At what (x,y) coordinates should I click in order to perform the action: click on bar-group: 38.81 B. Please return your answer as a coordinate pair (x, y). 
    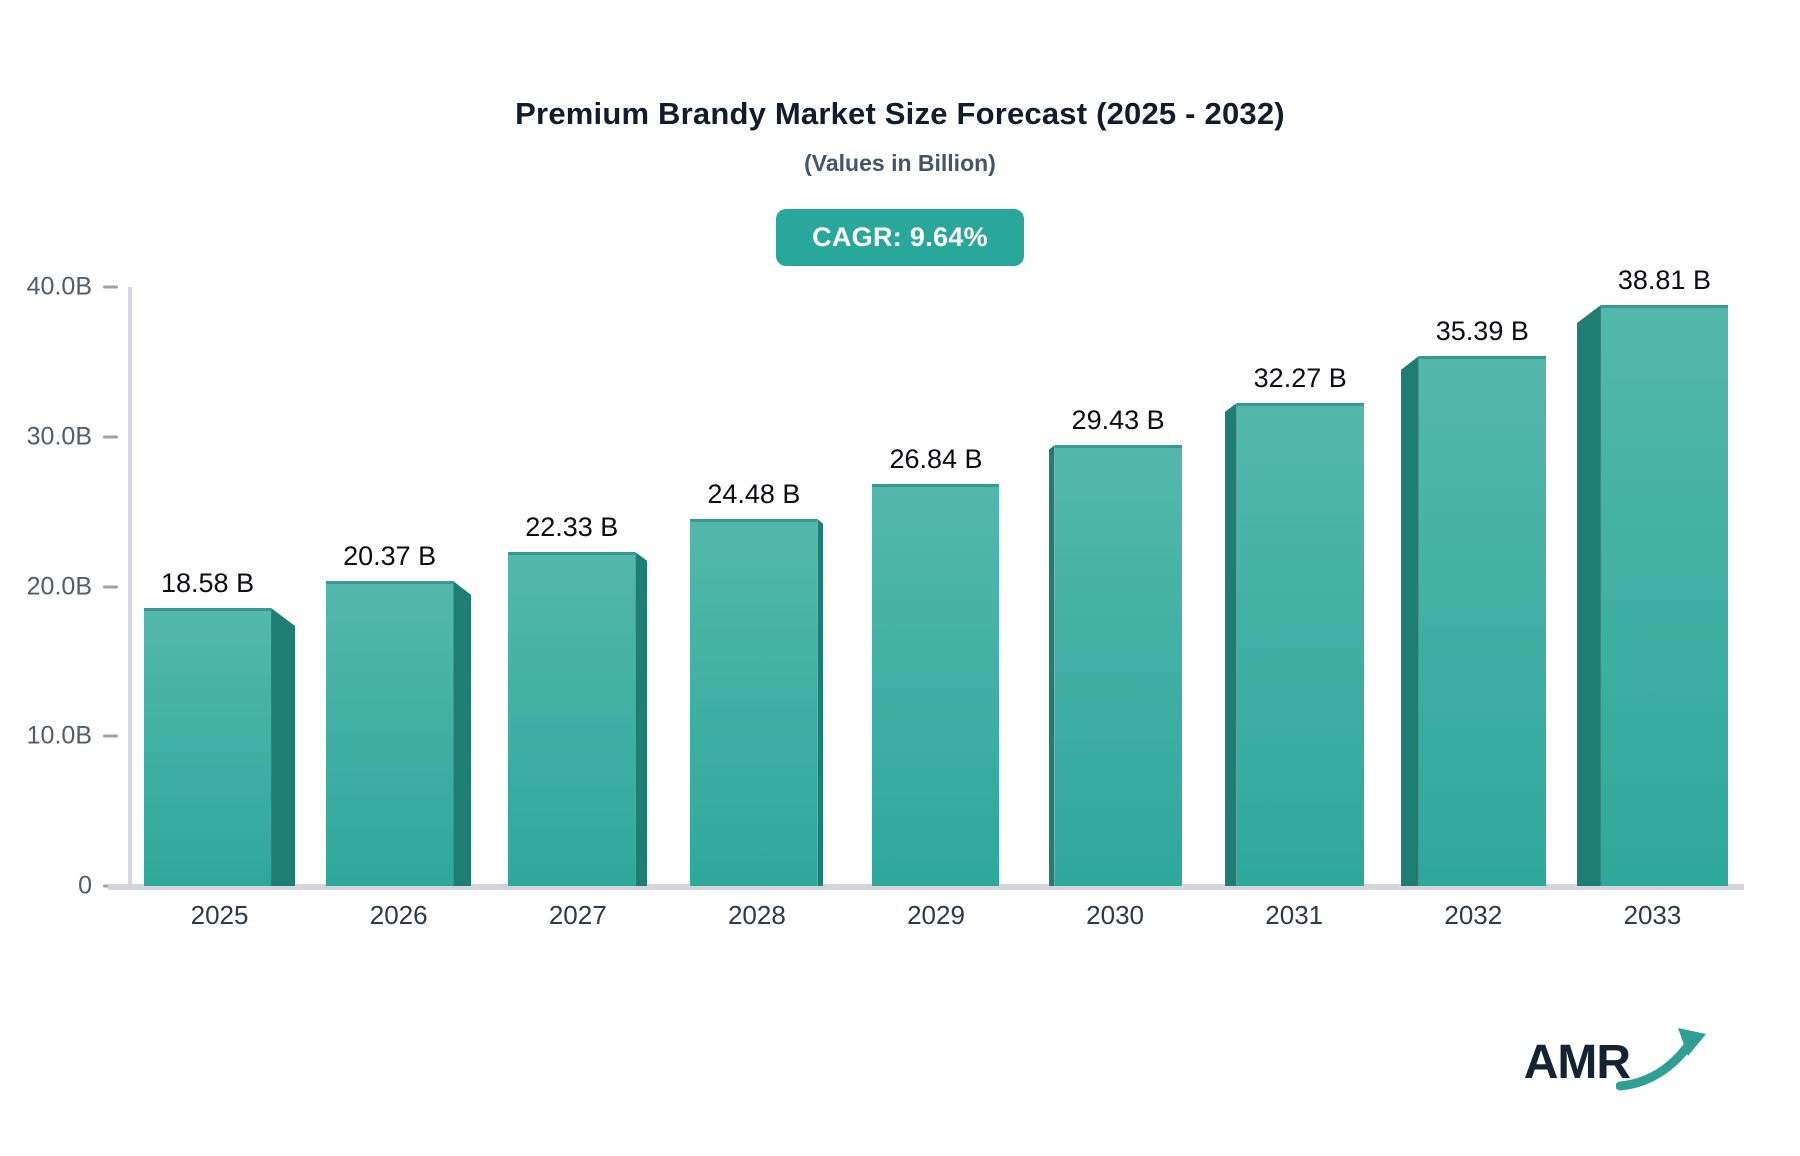
    Looking at the image, I should click on (1652, 575).